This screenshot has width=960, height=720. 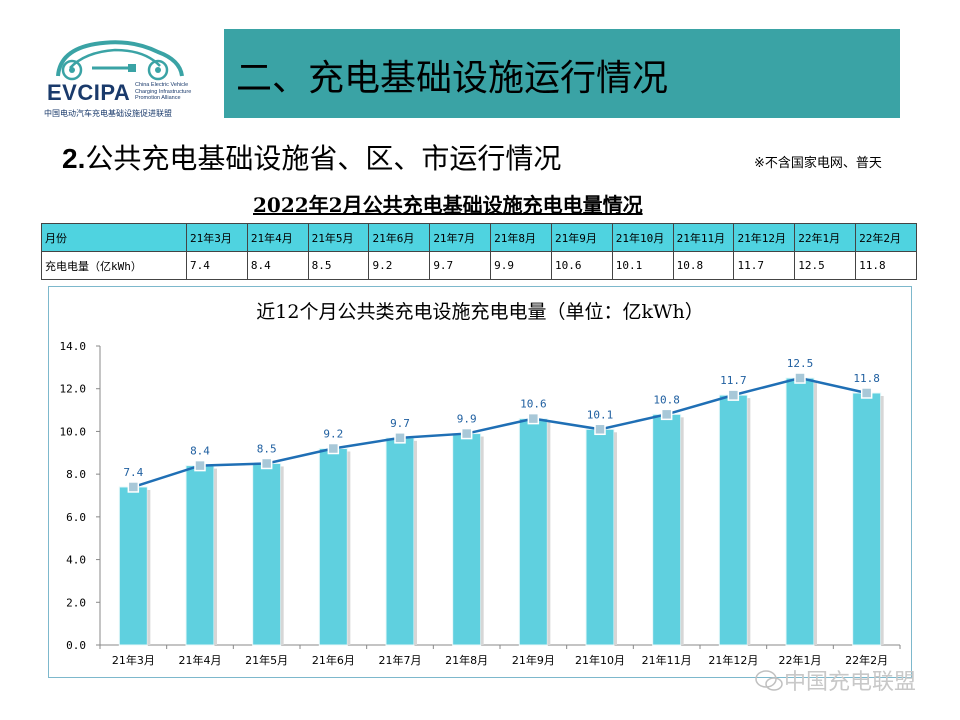 What do you see at coordinates (499, 432) in the screenshot?
I see `series-line` at bounding box center [499, 432].